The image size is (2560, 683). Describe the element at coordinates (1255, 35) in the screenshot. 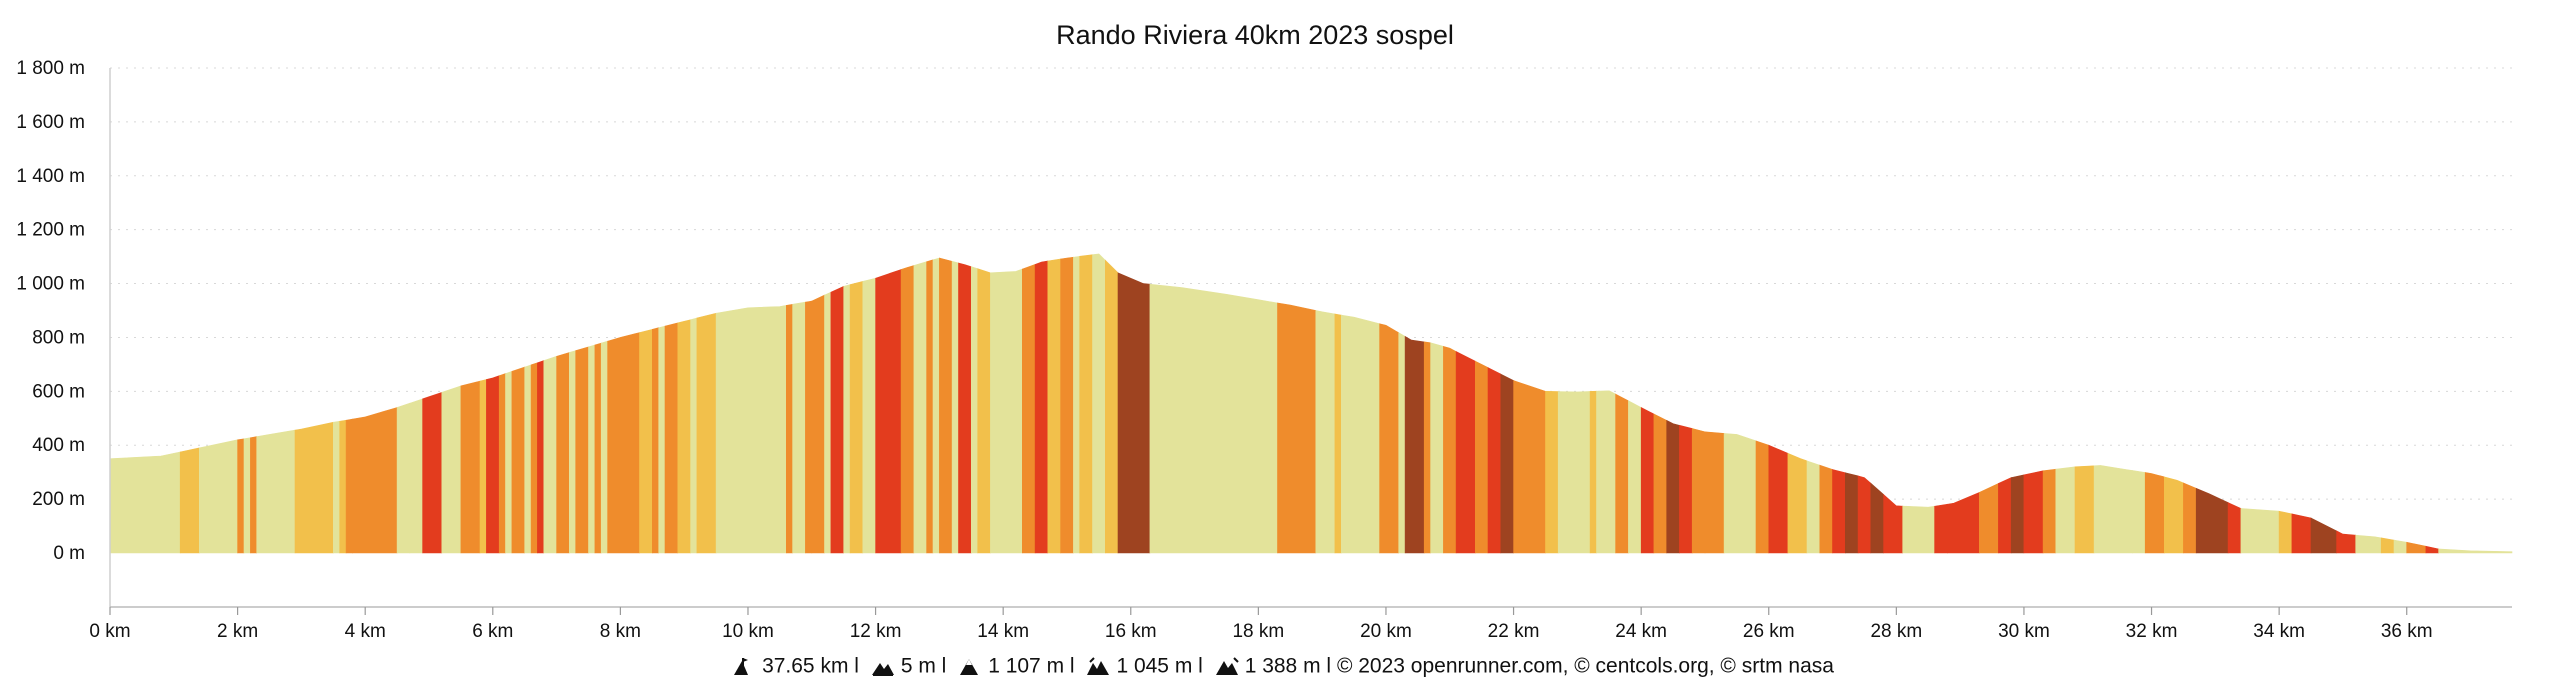

I see `chart-title: Rando Riviera 40km 2023 sospel` at that location.